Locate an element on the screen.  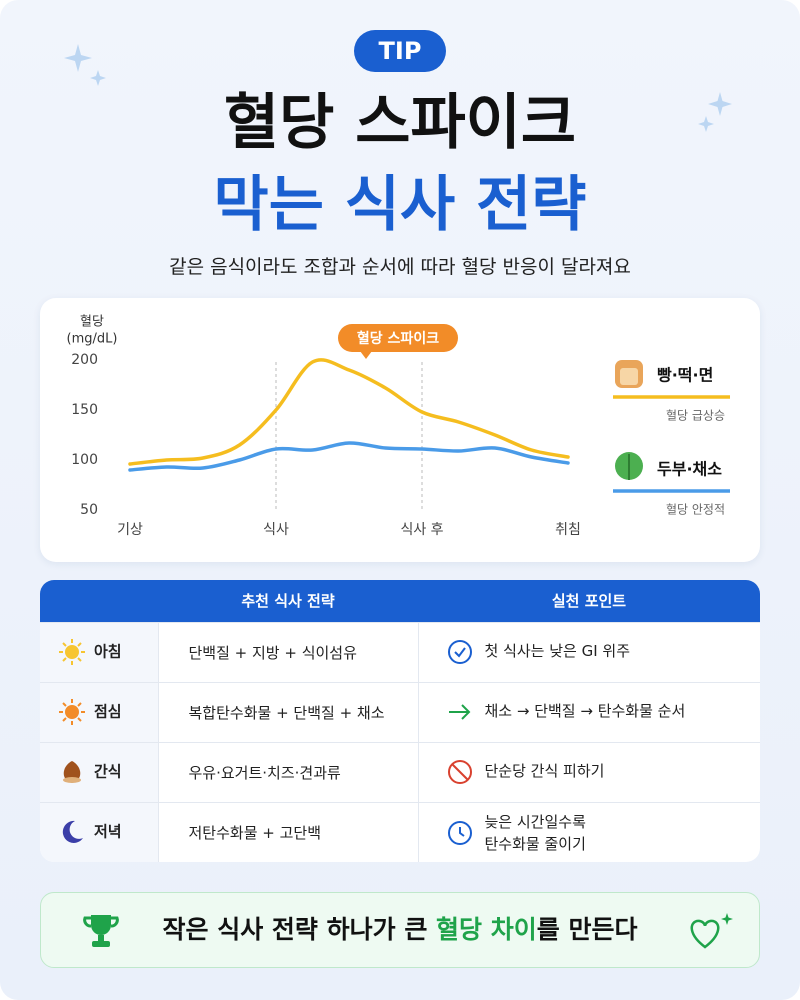
point-cell: 첫 식사는 낮은 GI 위주 is located at coordinates (588, 651).